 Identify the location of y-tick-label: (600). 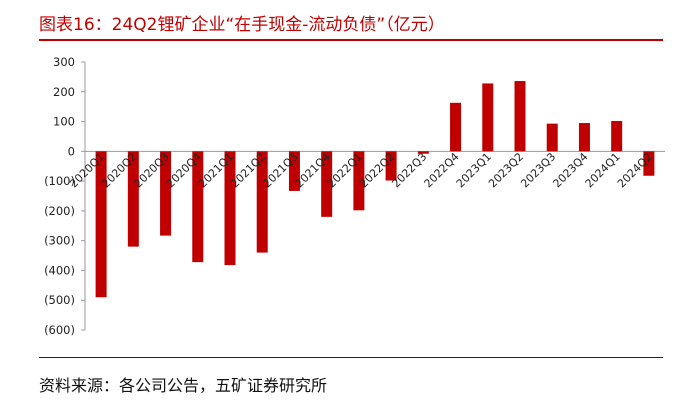
(59, 330).